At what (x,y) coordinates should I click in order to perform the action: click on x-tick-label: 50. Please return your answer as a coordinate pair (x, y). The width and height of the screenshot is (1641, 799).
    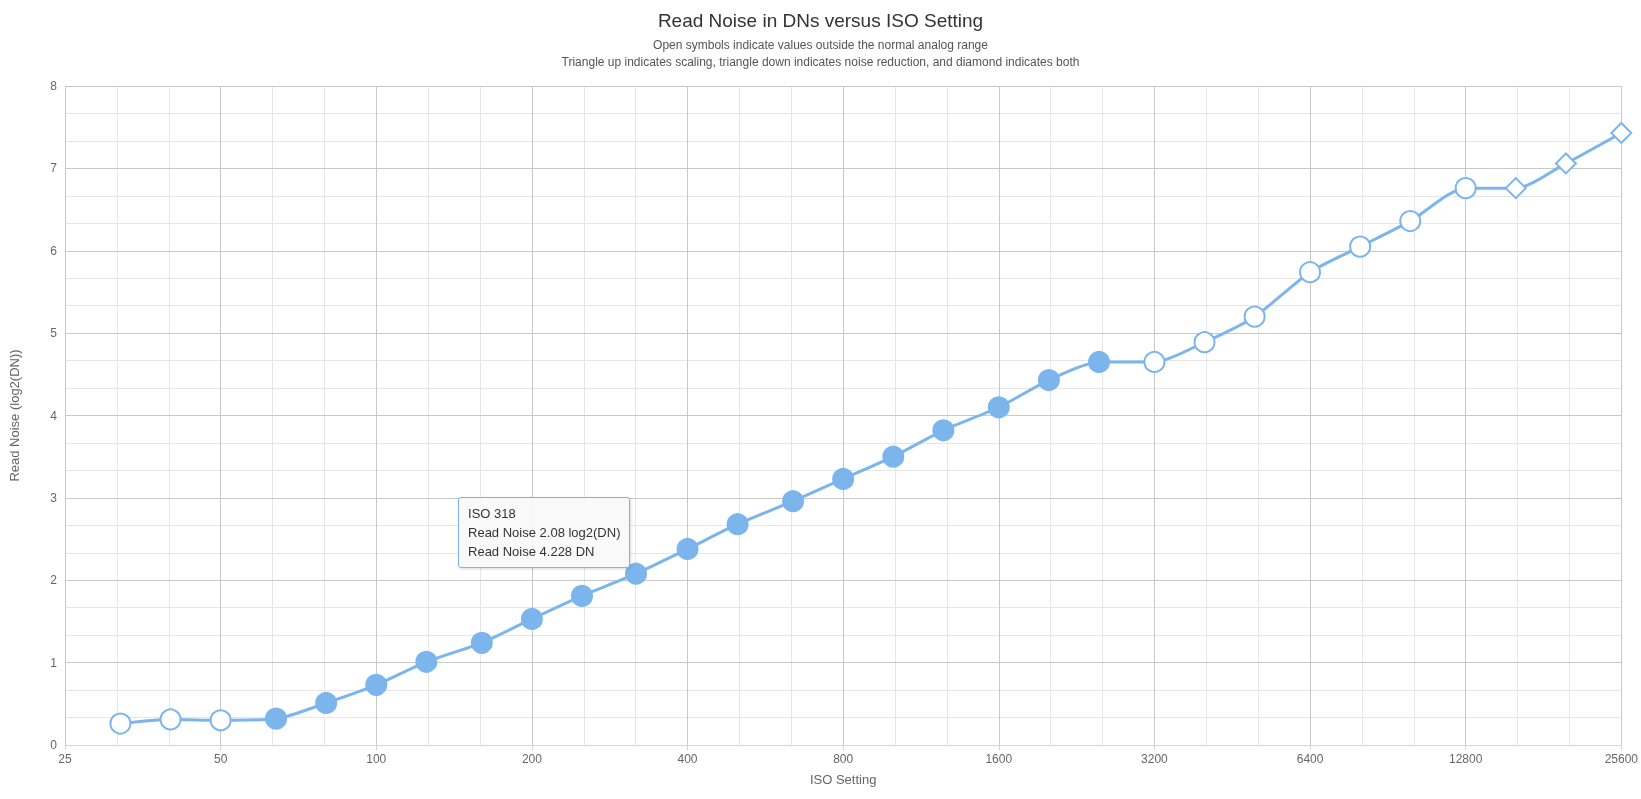
    Looking at the image, I should click on (220, 759).